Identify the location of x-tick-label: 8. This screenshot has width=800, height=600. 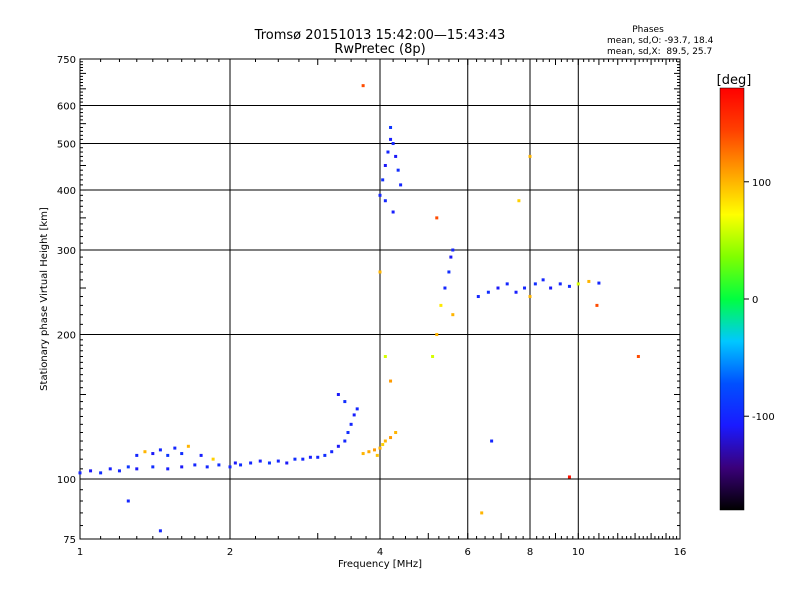
(530, 552).